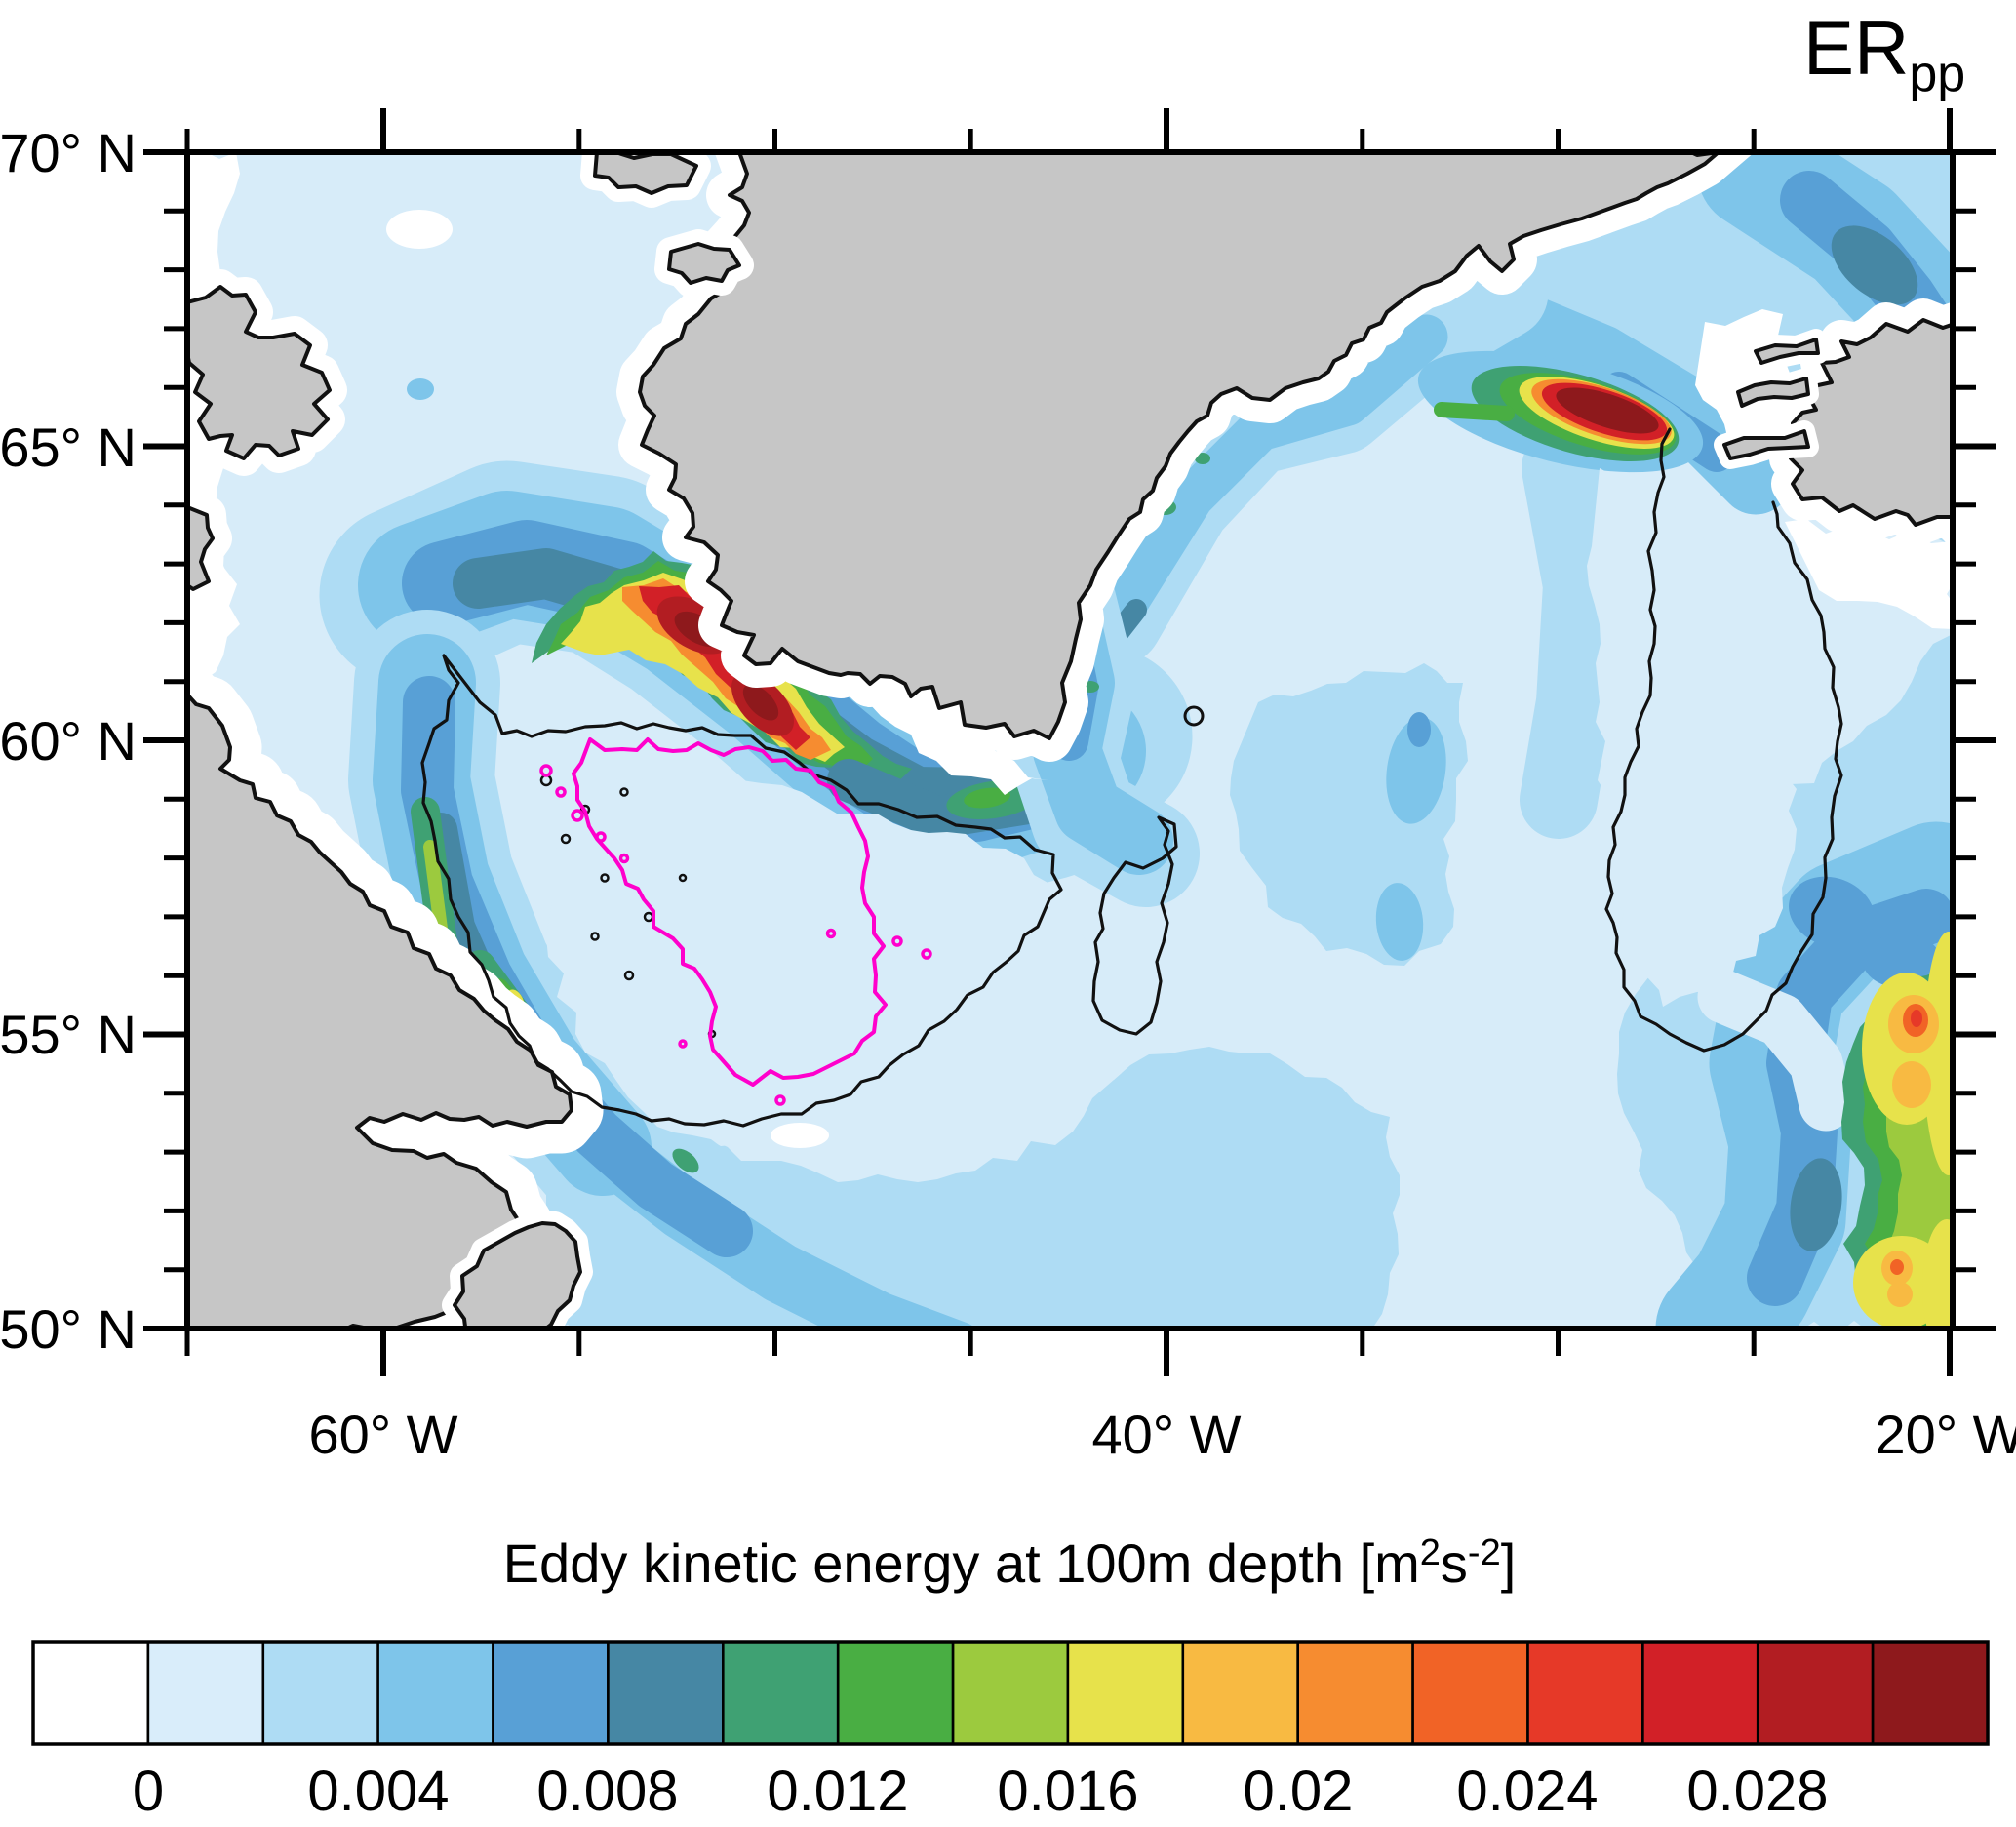  Describe the element at coordinates (1067, 1791) in the screenshot. I see `svg-text: 0.016` at that location.